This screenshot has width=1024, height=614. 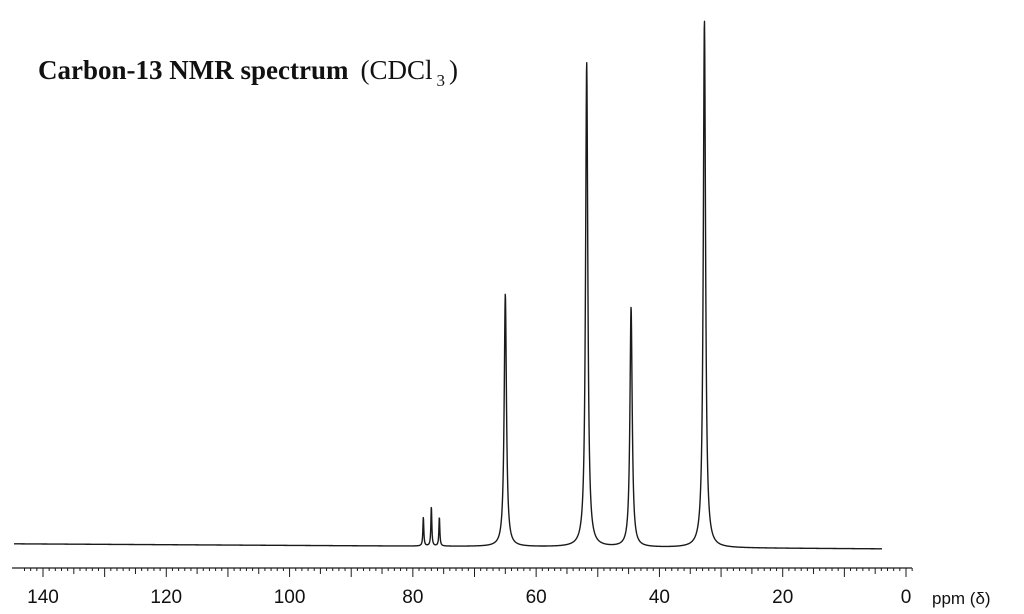 I want to click on x-axis, so click(x=462, y=572).